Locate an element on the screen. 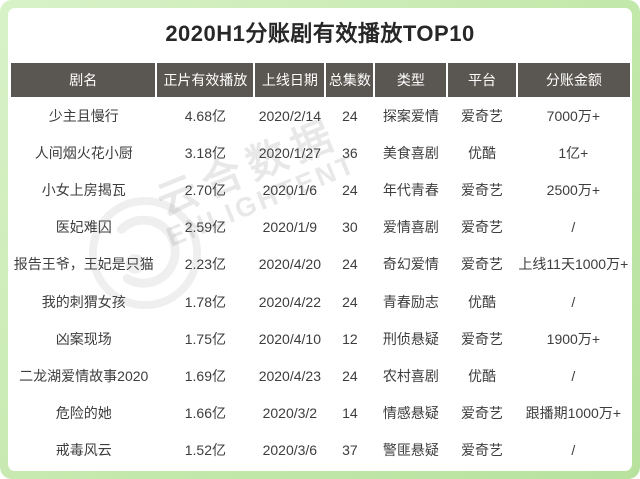  column-header-revenue: 分账金额 is located at coordinates (573, 80).